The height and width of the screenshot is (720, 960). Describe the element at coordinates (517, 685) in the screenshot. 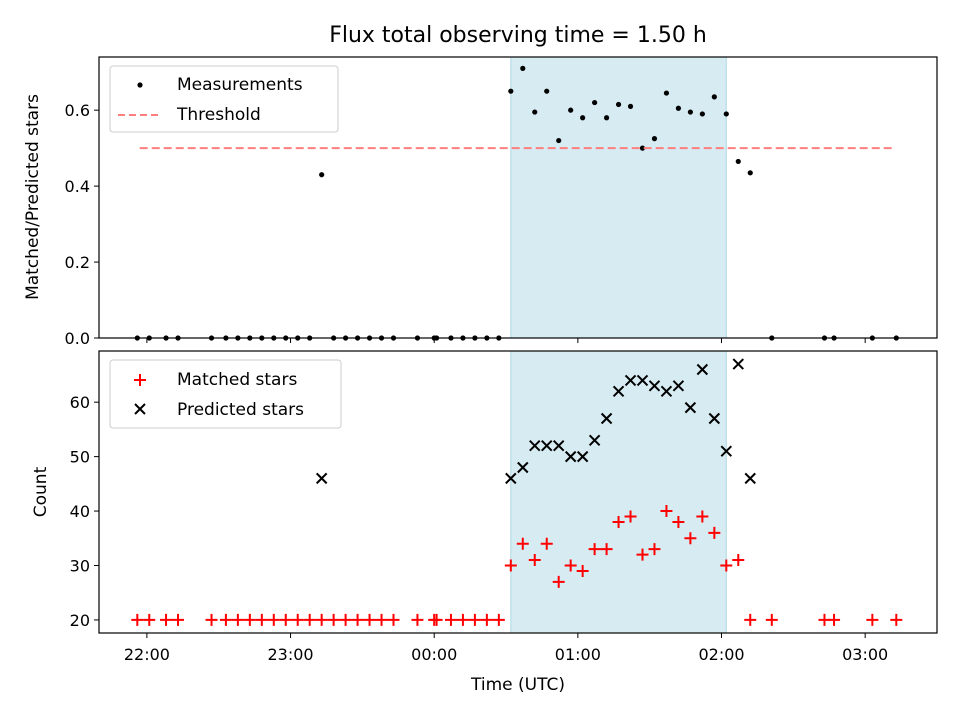

I see `x-axis-label: Time (UTC)` at that location.